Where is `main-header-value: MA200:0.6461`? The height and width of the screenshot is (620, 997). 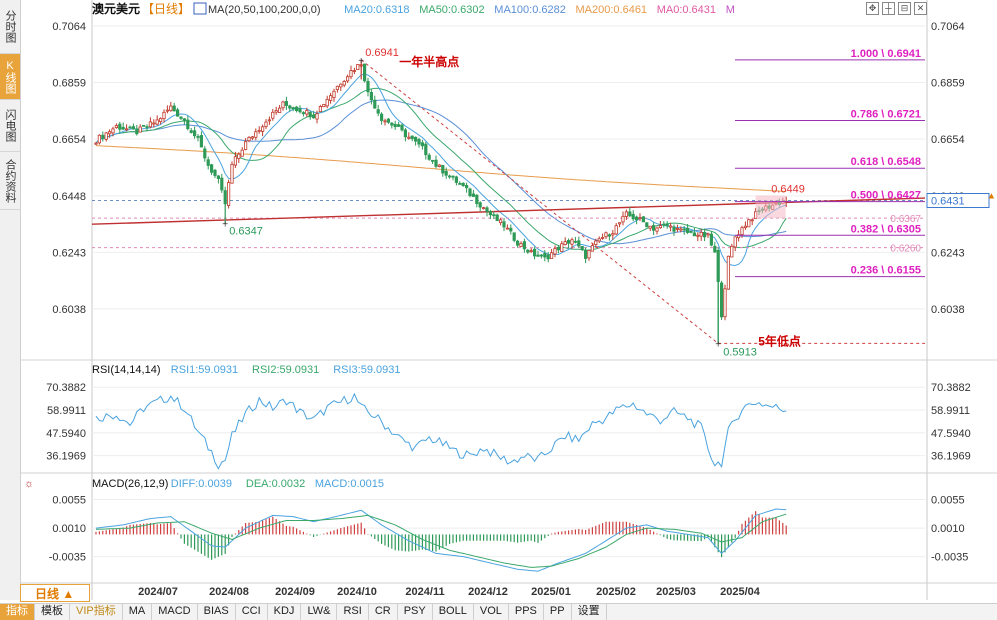
main-header-value: MA200:0.6461 is located at coordinates (612, 10).